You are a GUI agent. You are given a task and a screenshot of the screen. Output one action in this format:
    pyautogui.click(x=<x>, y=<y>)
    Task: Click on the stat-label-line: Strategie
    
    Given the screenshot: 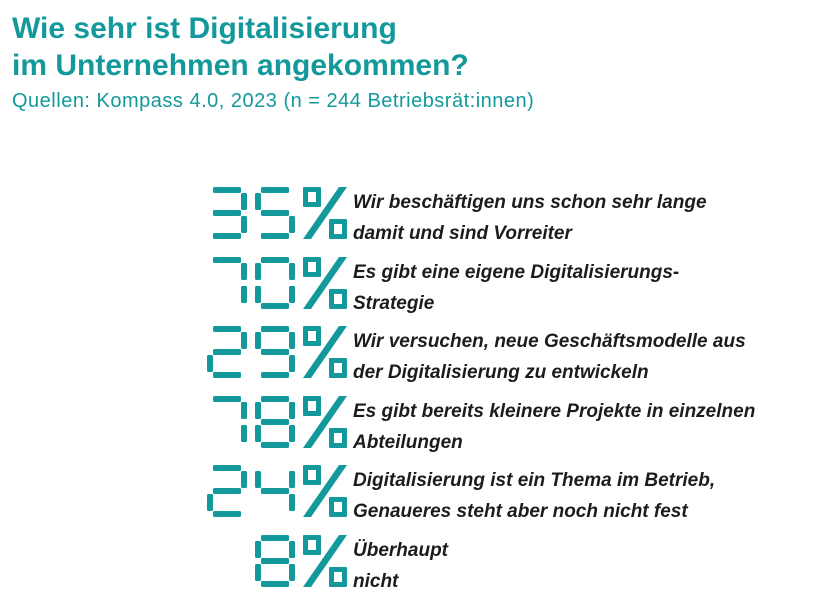 What is the action you would take?
    pyautogui.click(x=394, y=303)
    